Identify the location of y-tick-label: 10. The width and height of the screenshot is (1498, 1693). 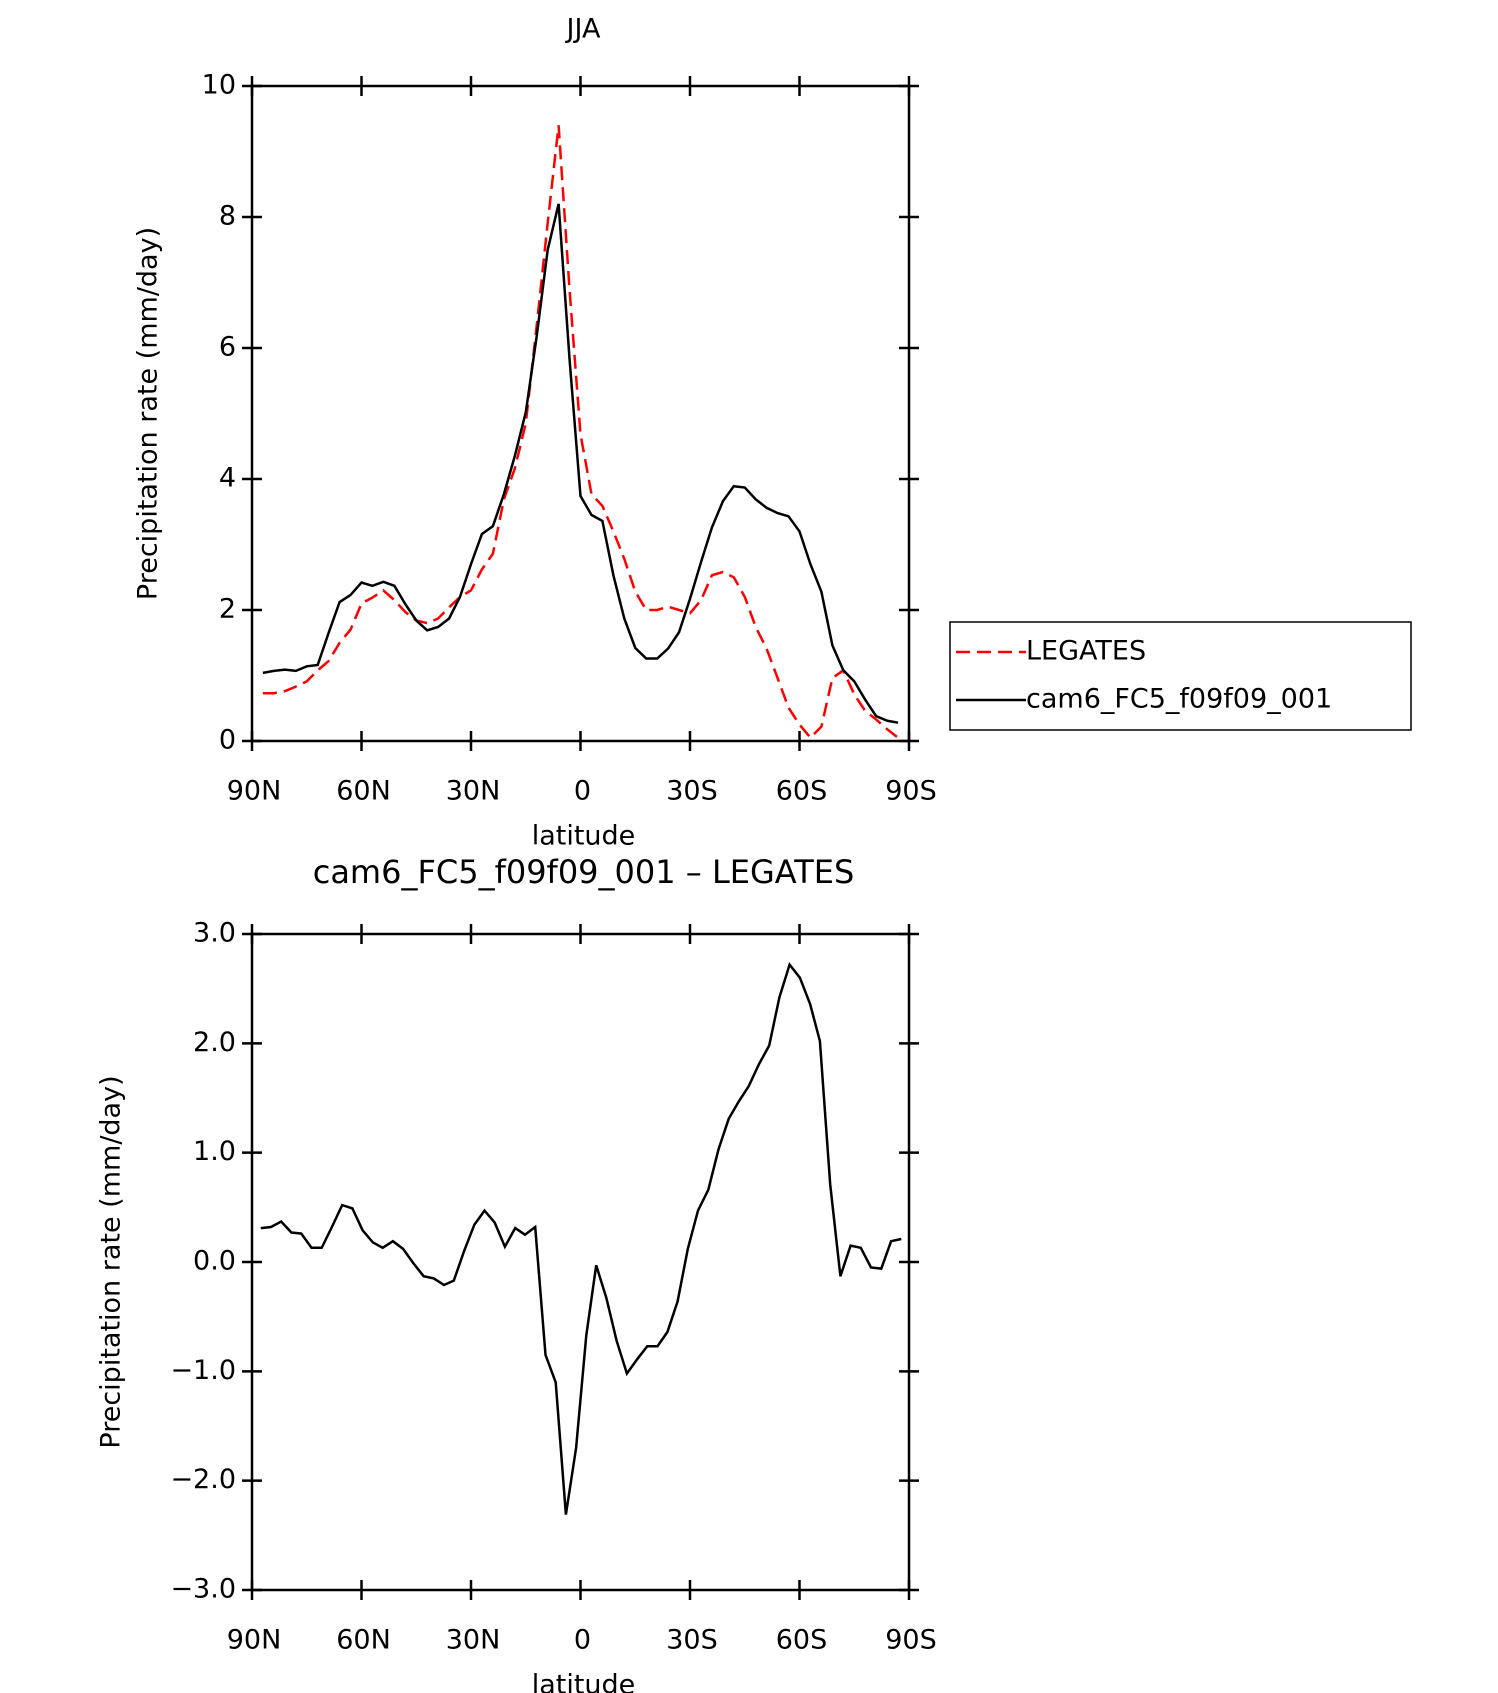
(219, 85).